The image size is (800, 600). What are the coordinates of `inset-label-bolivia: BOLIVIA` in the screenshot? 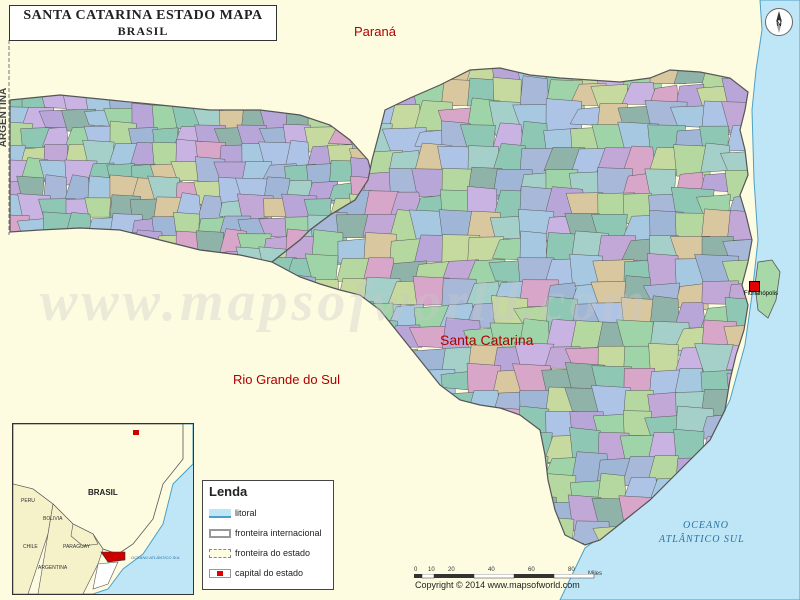 It's located at (53, 519).